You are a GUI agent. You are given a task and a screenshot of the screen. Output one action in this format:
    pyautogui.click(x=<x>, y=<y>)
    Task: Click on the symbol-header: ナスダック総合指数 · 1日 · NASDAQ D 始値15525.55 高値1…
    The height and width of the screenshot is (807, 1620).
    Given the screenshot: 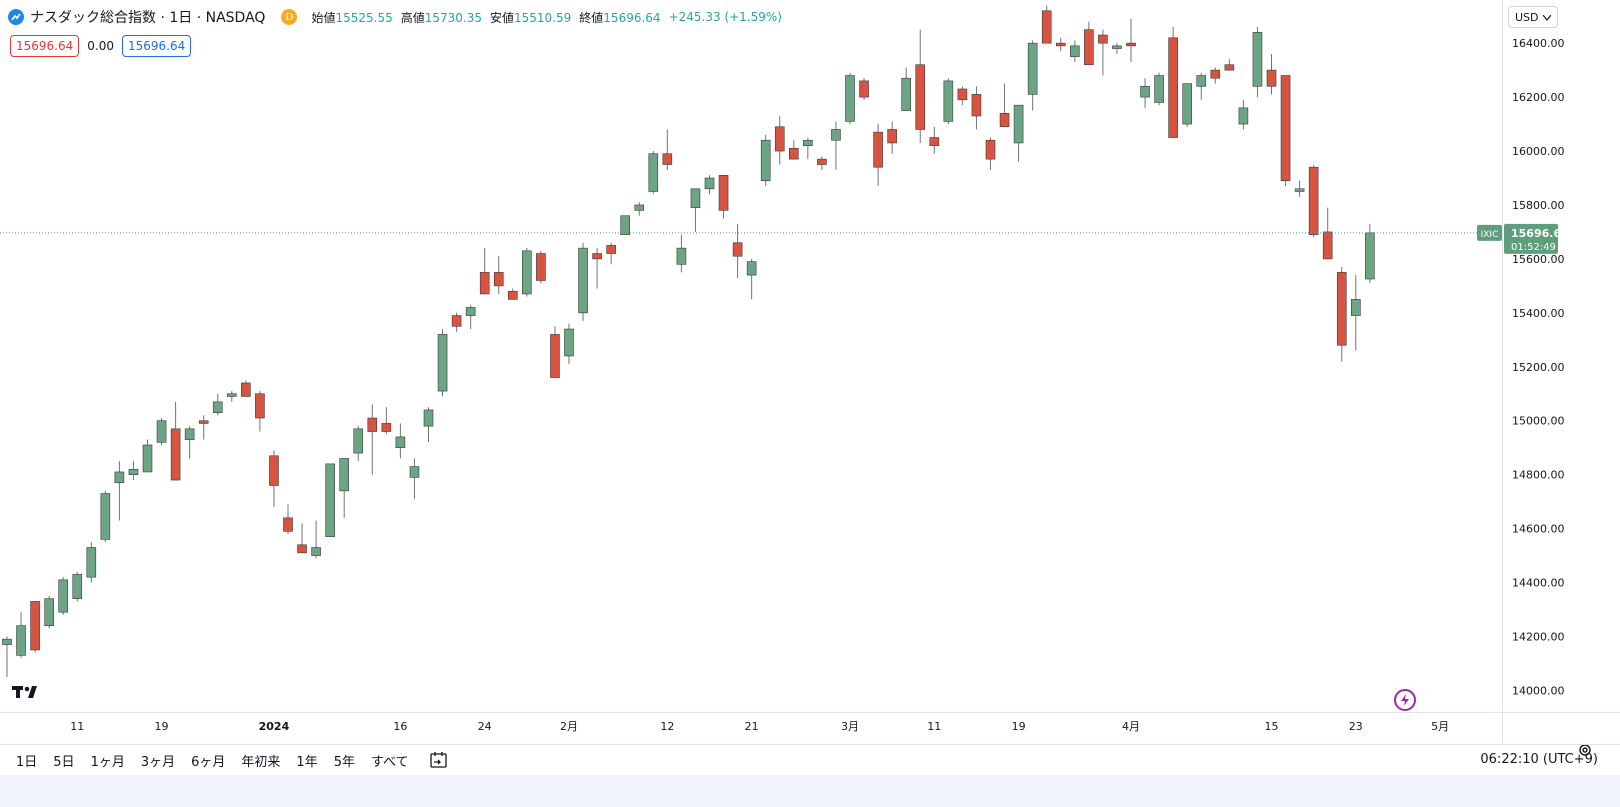 What is the action you would take?
    pyautogui.click(x=395, y=17)
    